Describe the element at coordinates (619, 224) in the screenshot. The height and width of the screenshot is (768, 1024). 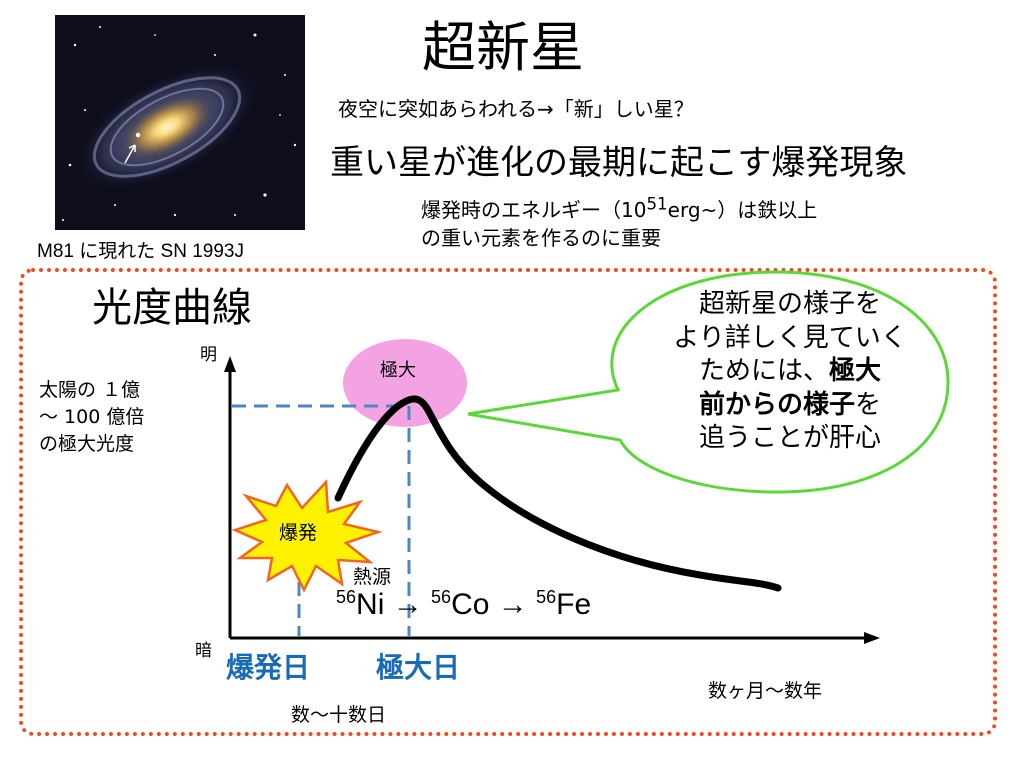
I see `energy-note: 爆発時のエネルギー（1051erg~）は鉄以上 の重い元素を作るのに重要` at that location.